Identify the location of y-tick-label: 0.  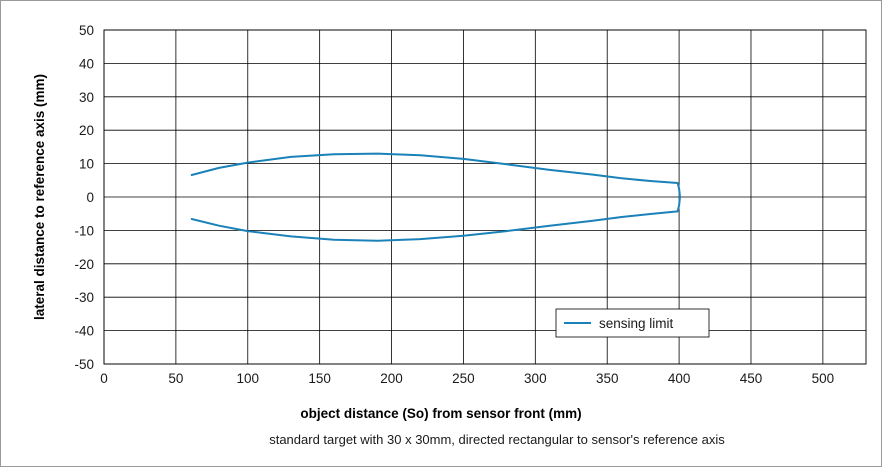
(90, 197).